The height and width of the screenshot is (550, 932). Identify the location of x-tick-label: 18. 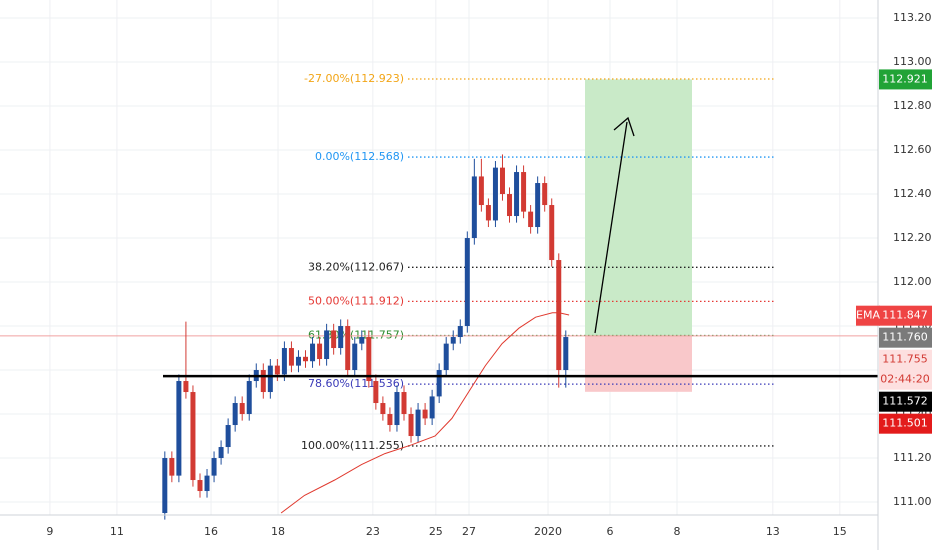
(278, 531).